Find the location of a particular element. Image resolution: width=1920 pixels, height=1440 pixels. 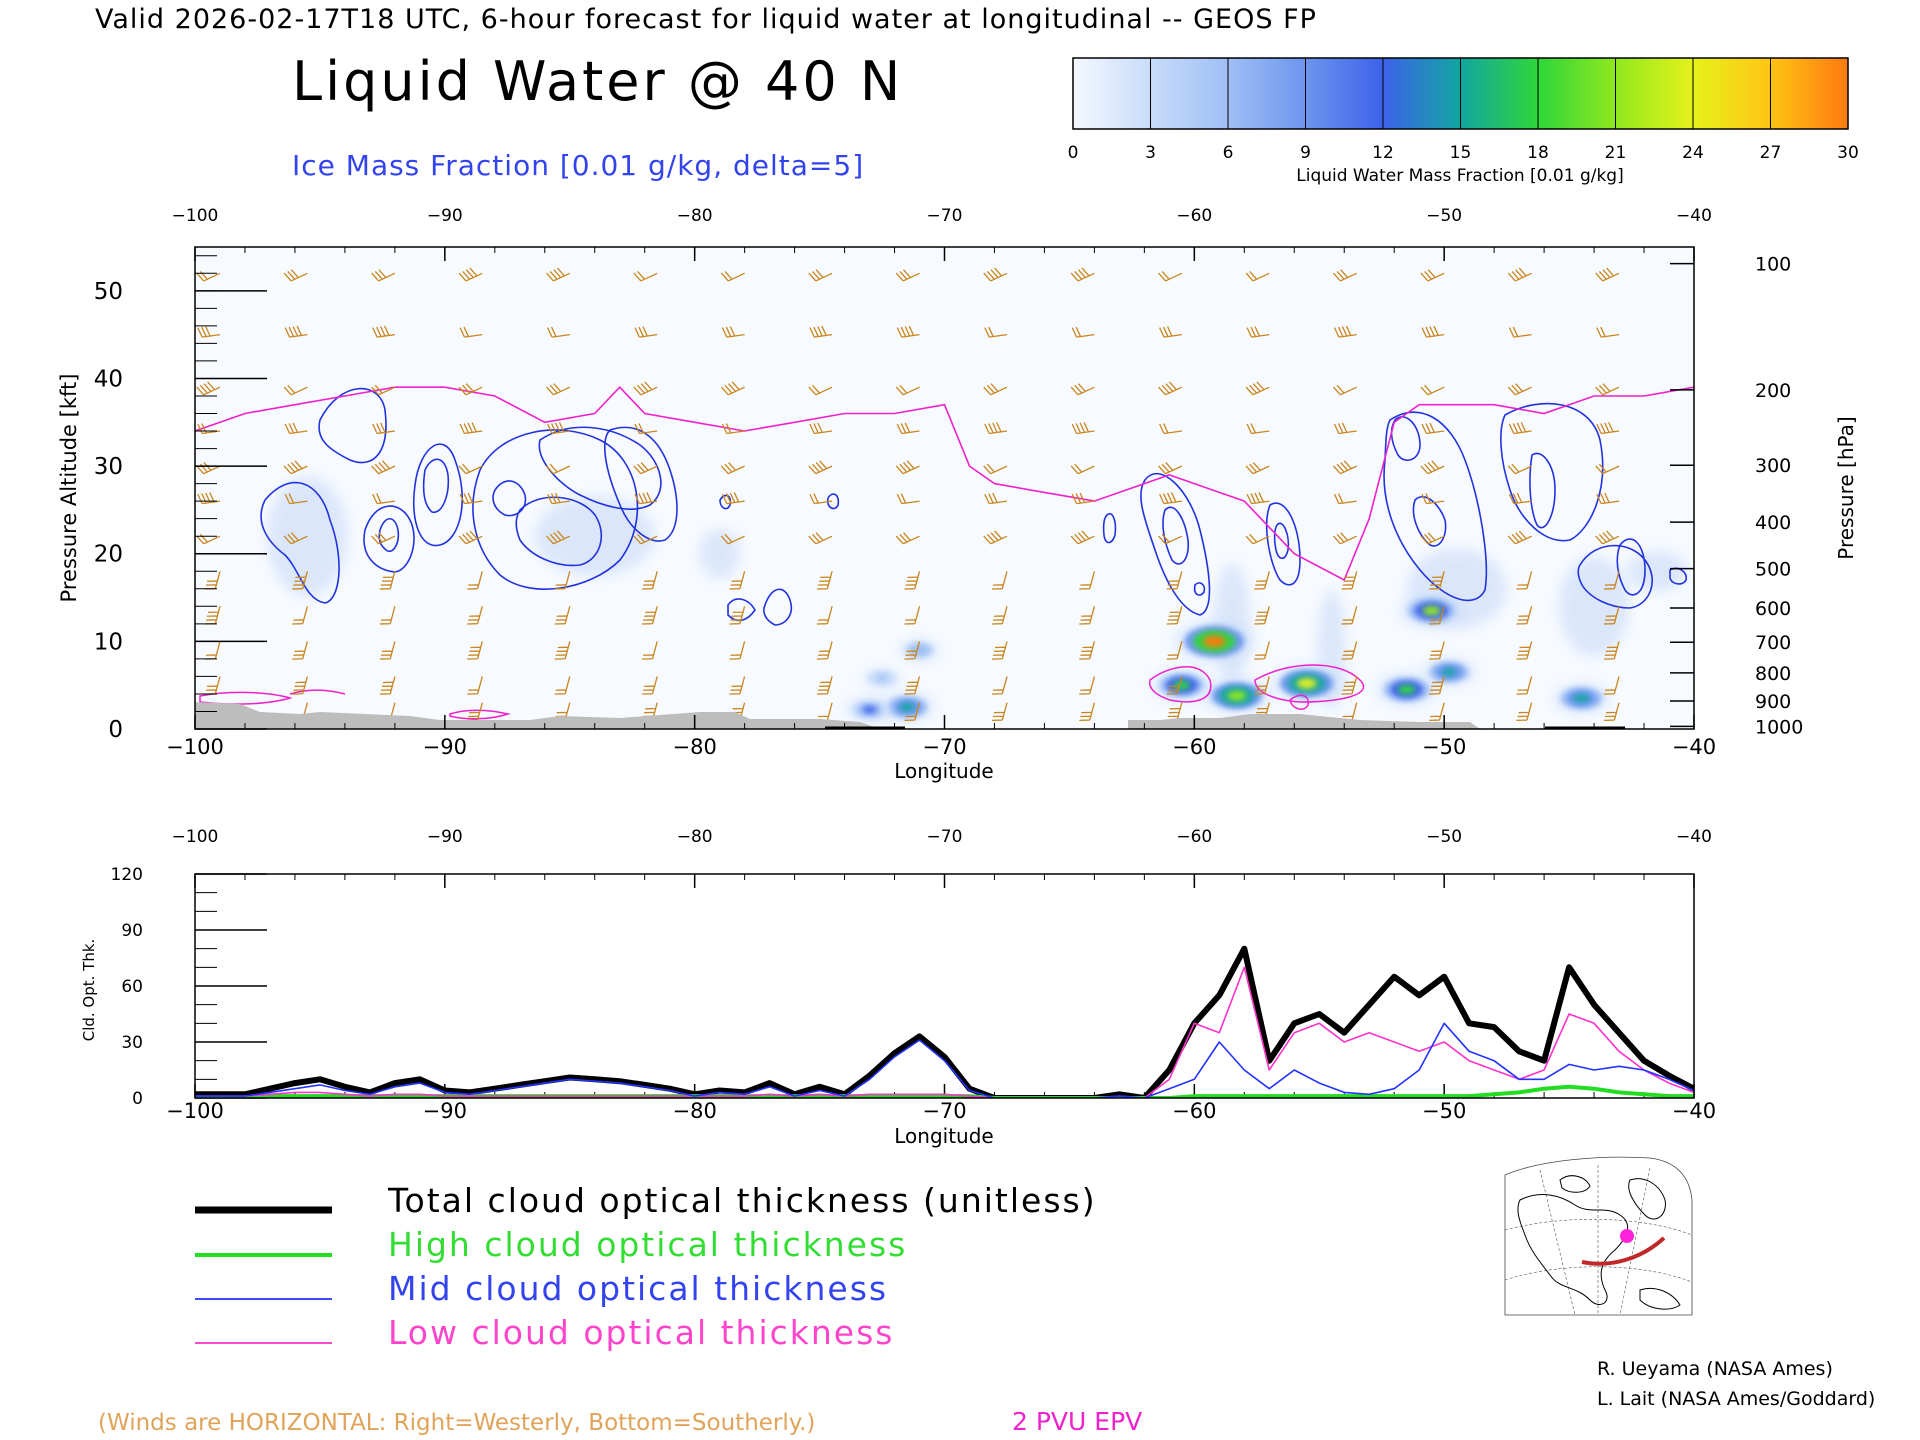

bottom-y-tick-label: 60 is located at coordinates (132, 987).